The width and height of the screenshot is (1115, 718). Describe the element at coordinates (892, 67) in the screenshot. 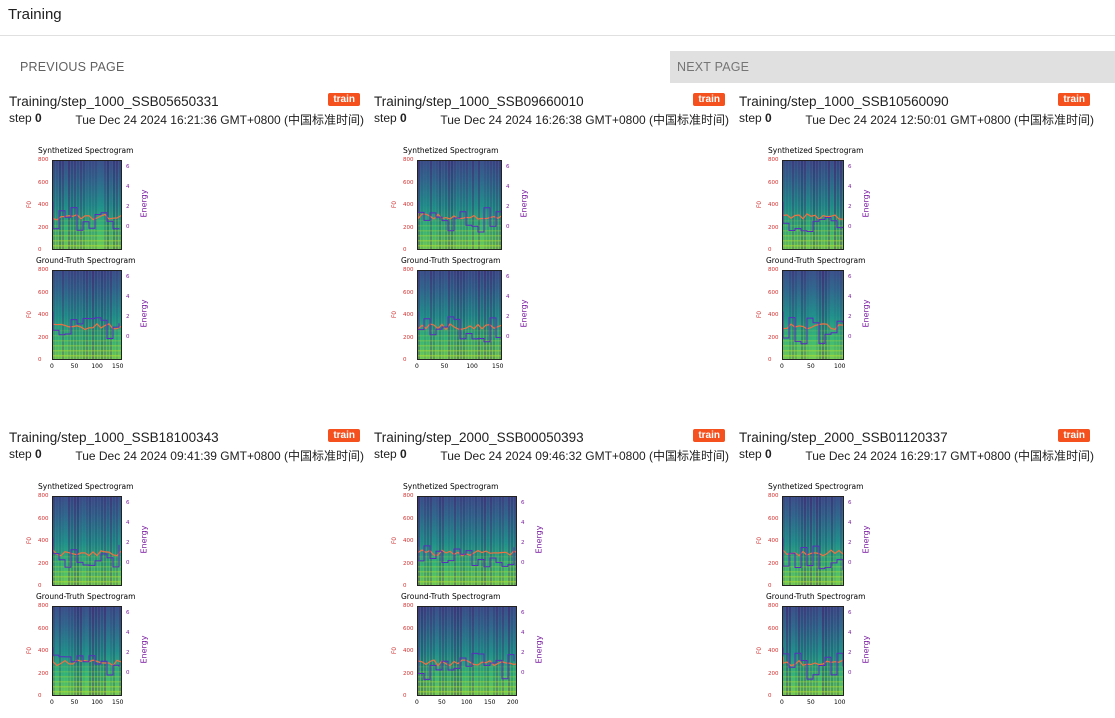

I see `next-page-button: NEXT PAGE` at that location.